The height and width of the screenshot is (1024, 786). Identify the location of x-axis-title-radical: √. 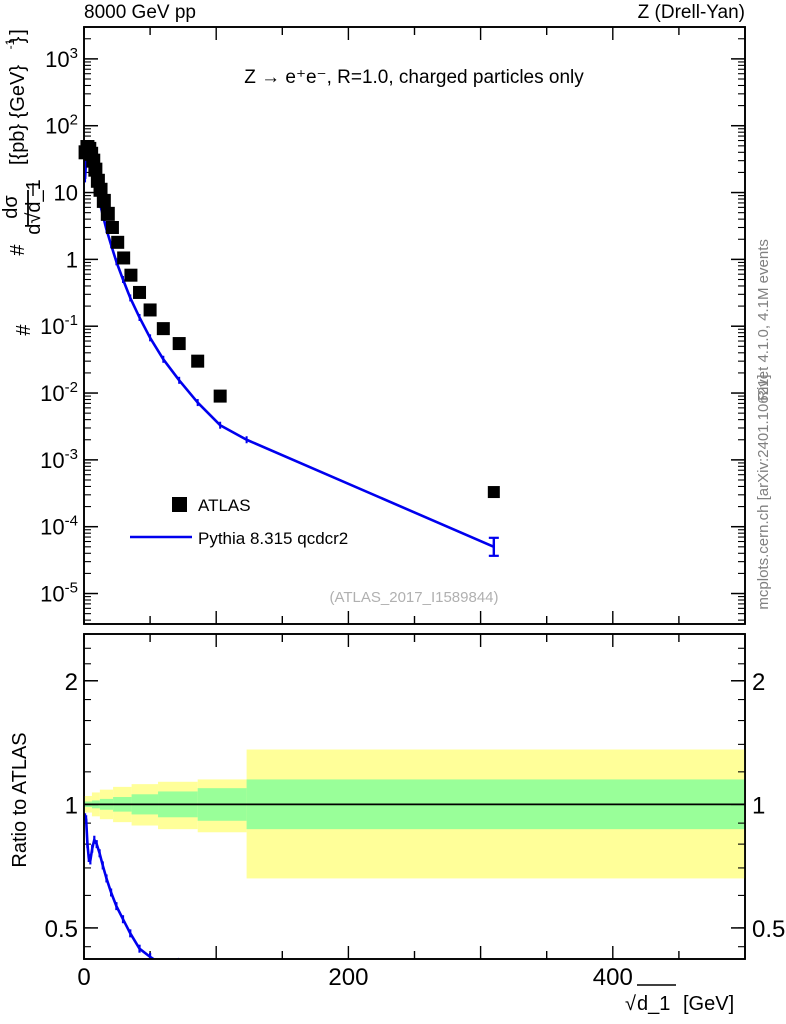
(630, 1004).